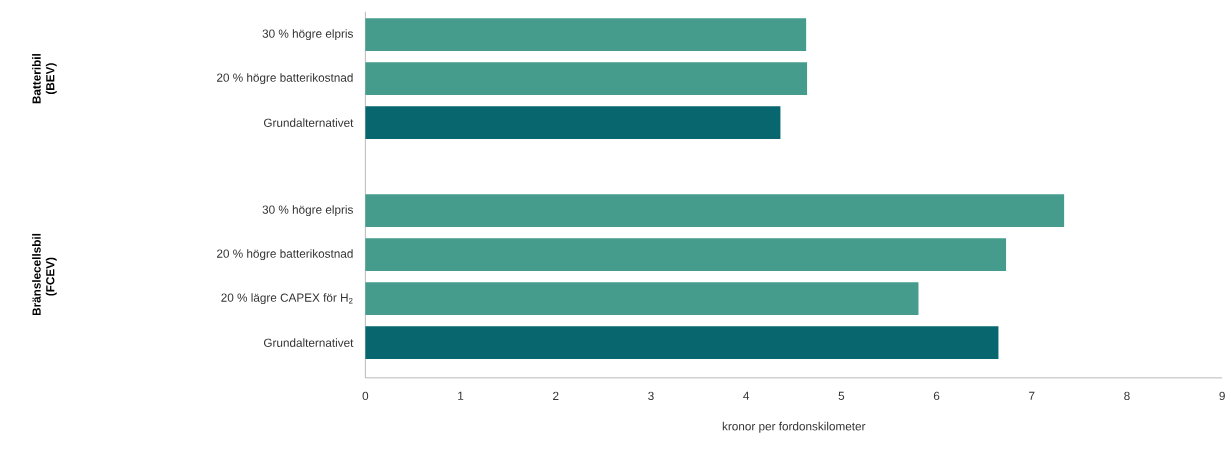 The image size is (1231, 456). I want to click on x-tick-label: 5, so click(841, 395).